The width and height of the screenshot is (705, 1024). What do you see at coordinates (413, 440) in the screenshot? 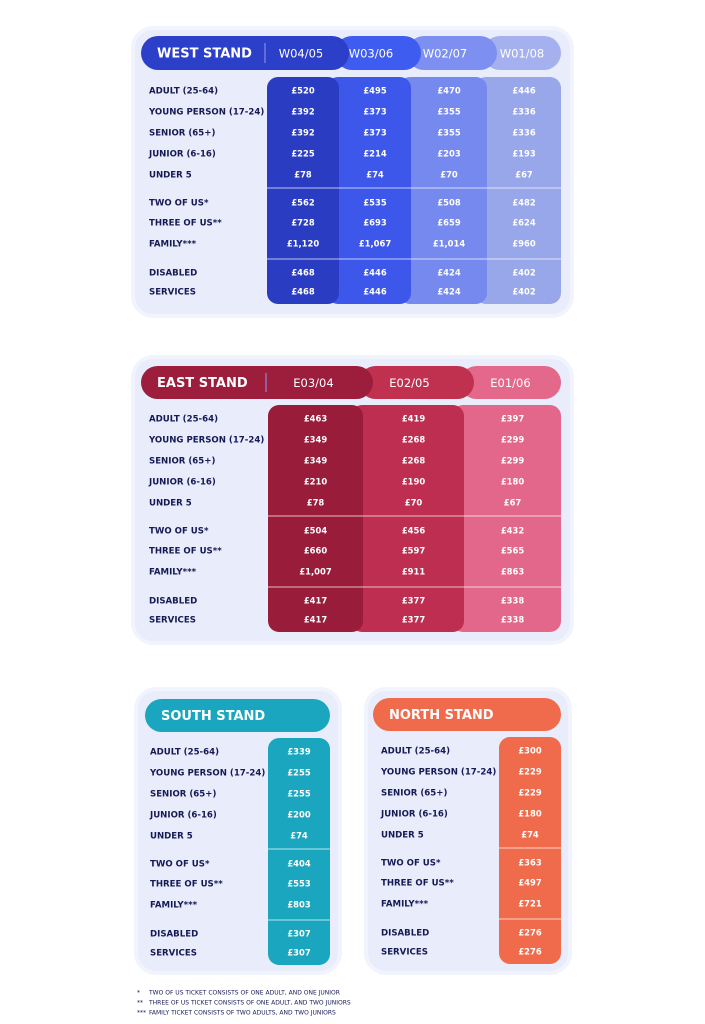
I see `price: £268` at bounding box center [413, 440].